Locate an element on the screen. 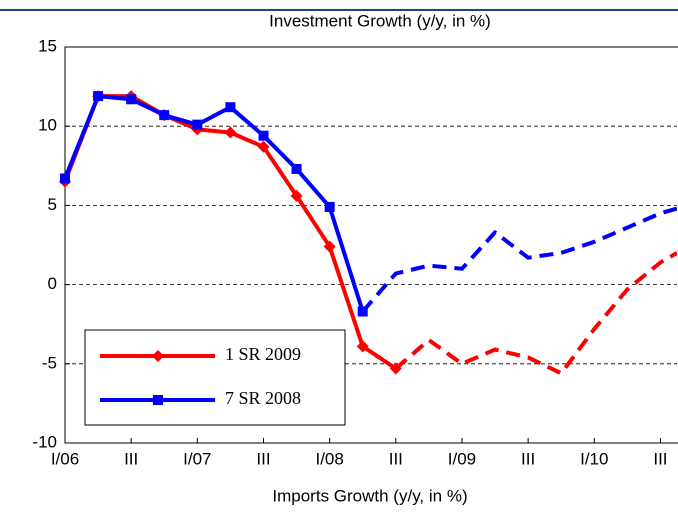  y-tick-label: 0 is located at coordinates (52, 283).